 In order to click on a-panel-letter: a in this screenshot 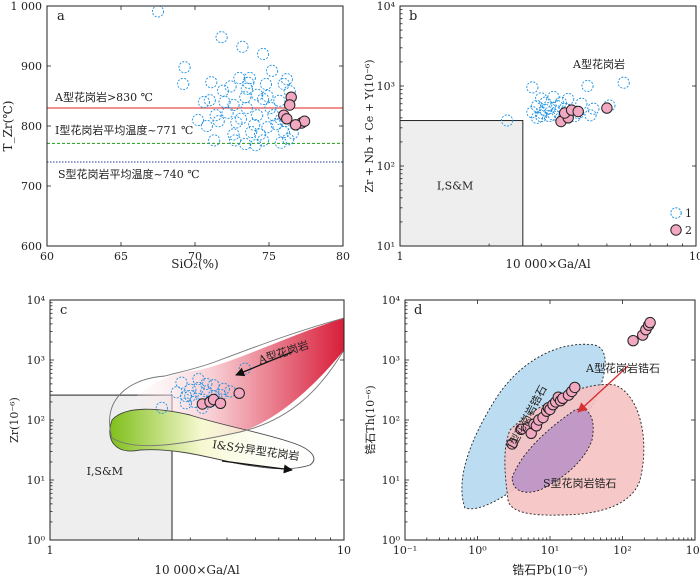, I will do `click(61, 16)`.